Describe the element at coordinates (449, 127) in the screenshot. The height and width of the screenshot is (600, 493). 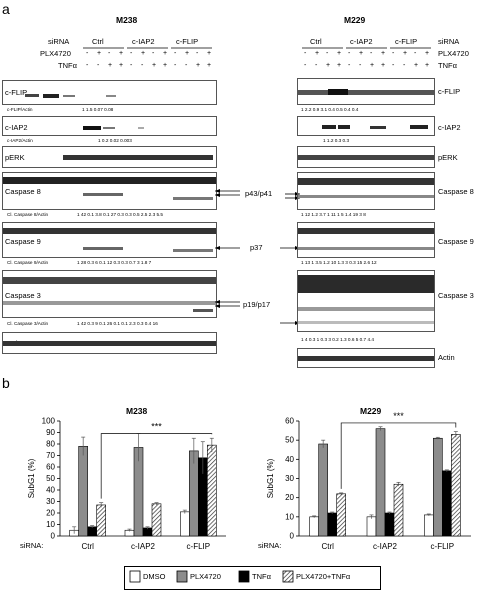
I see `m229-ciap2-label: c-IAP2` at that location.